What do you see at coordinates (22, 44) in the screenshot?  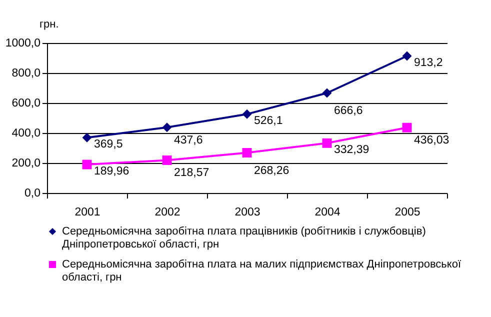 I see `y-tick-label: 1000,0` at bounding box center [22, 44].